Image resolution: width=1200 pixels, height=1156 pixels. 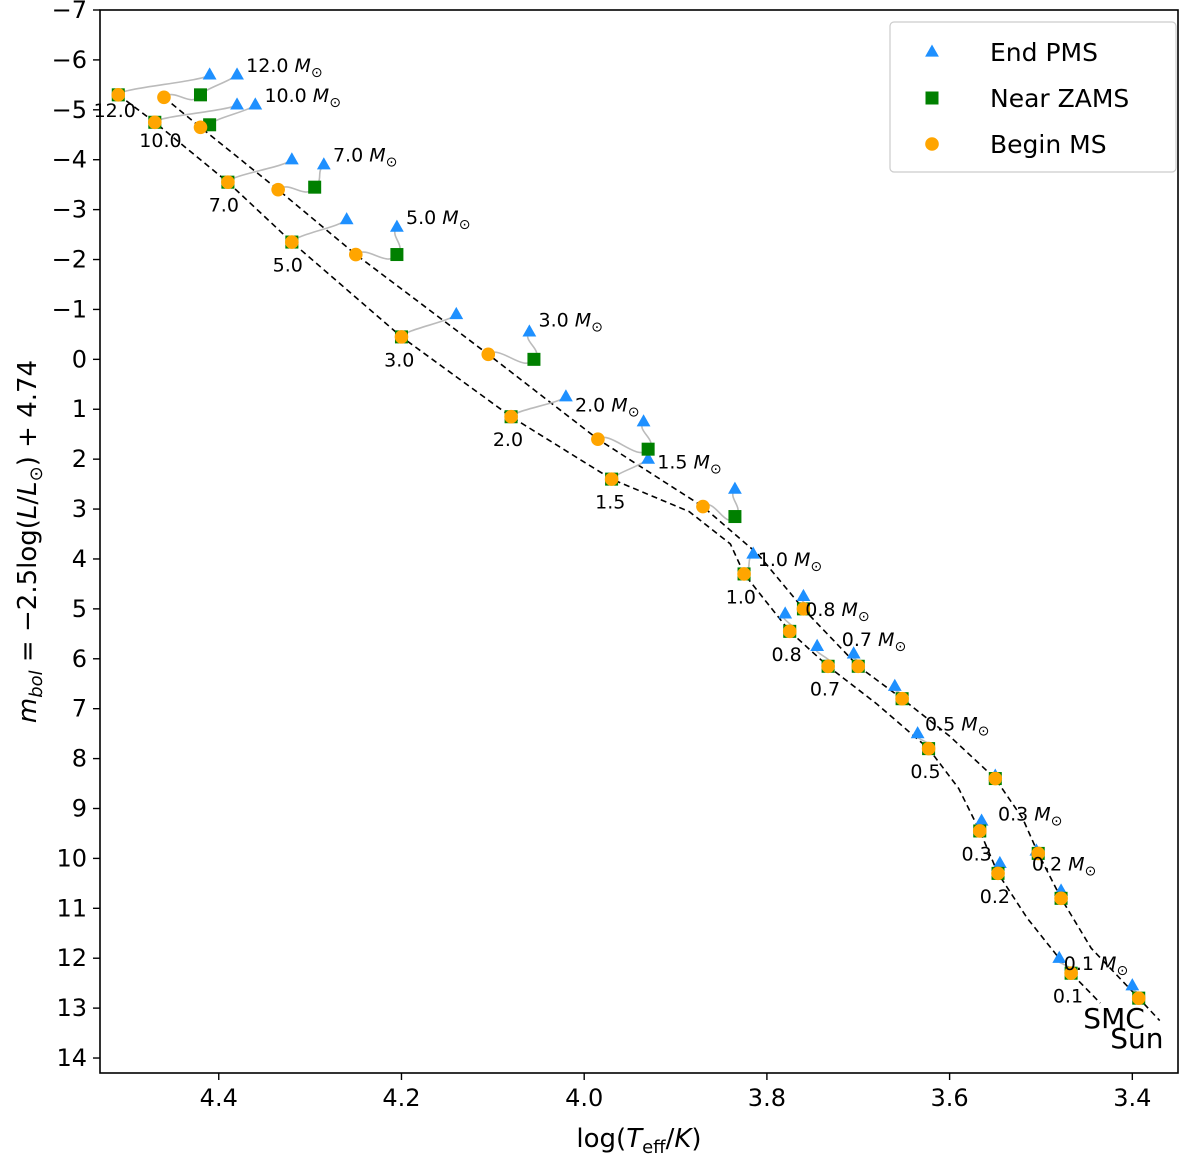 What do you see at coordinates (115, 111) in the screenshot?
I see `smc-mass-label: 12.0` at bounding box center [115, 111].